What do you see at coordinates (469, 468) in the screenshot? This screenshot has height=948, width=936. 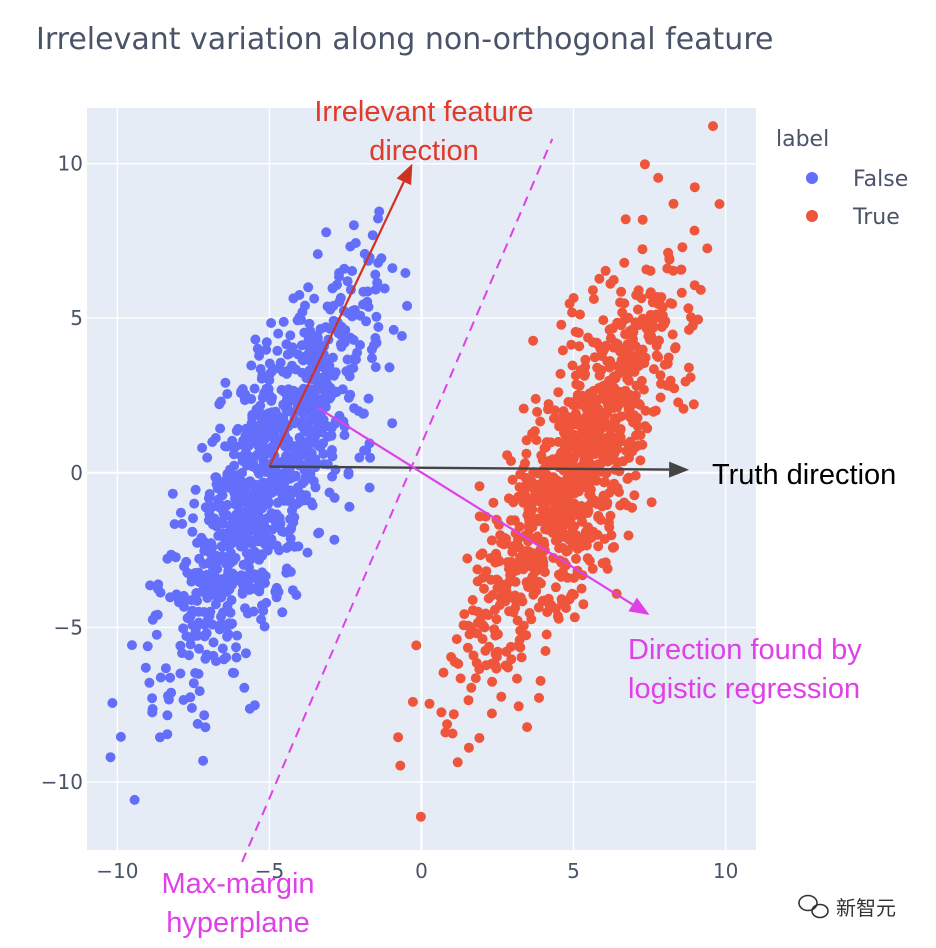 I see `truth-direction-arrow` at bounding box center [469, 468].